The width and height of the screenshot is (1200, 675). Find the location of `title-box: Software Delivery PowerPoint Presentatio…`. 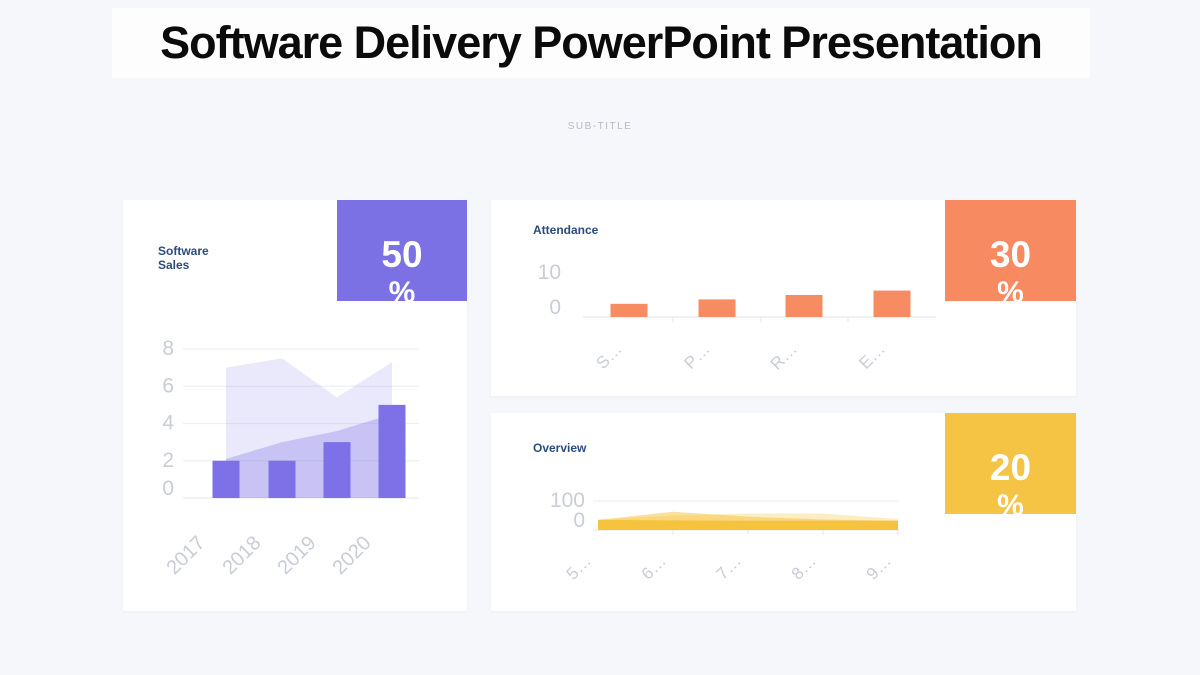

title-box: Software Delivery PowerPoint Presentatio… is located at coordinates (601, 43).